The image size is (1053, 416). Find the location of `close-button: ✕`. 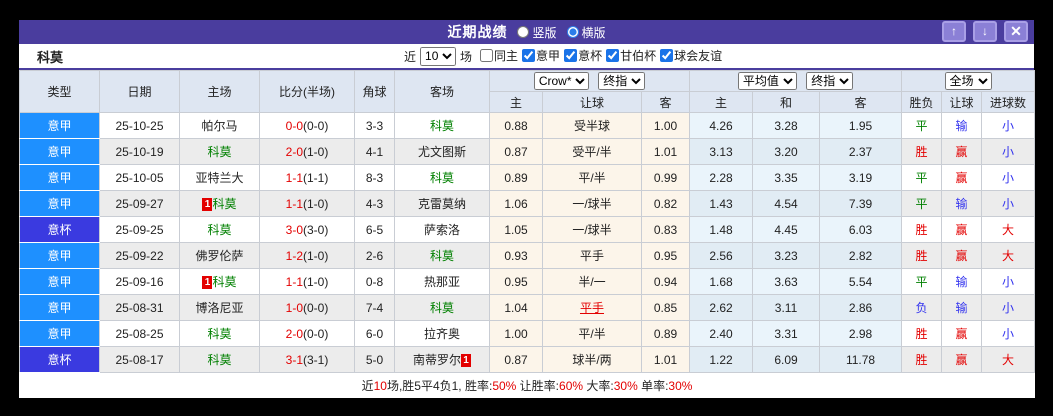

close-button: ✕ is located at coordinates (1016, 31).